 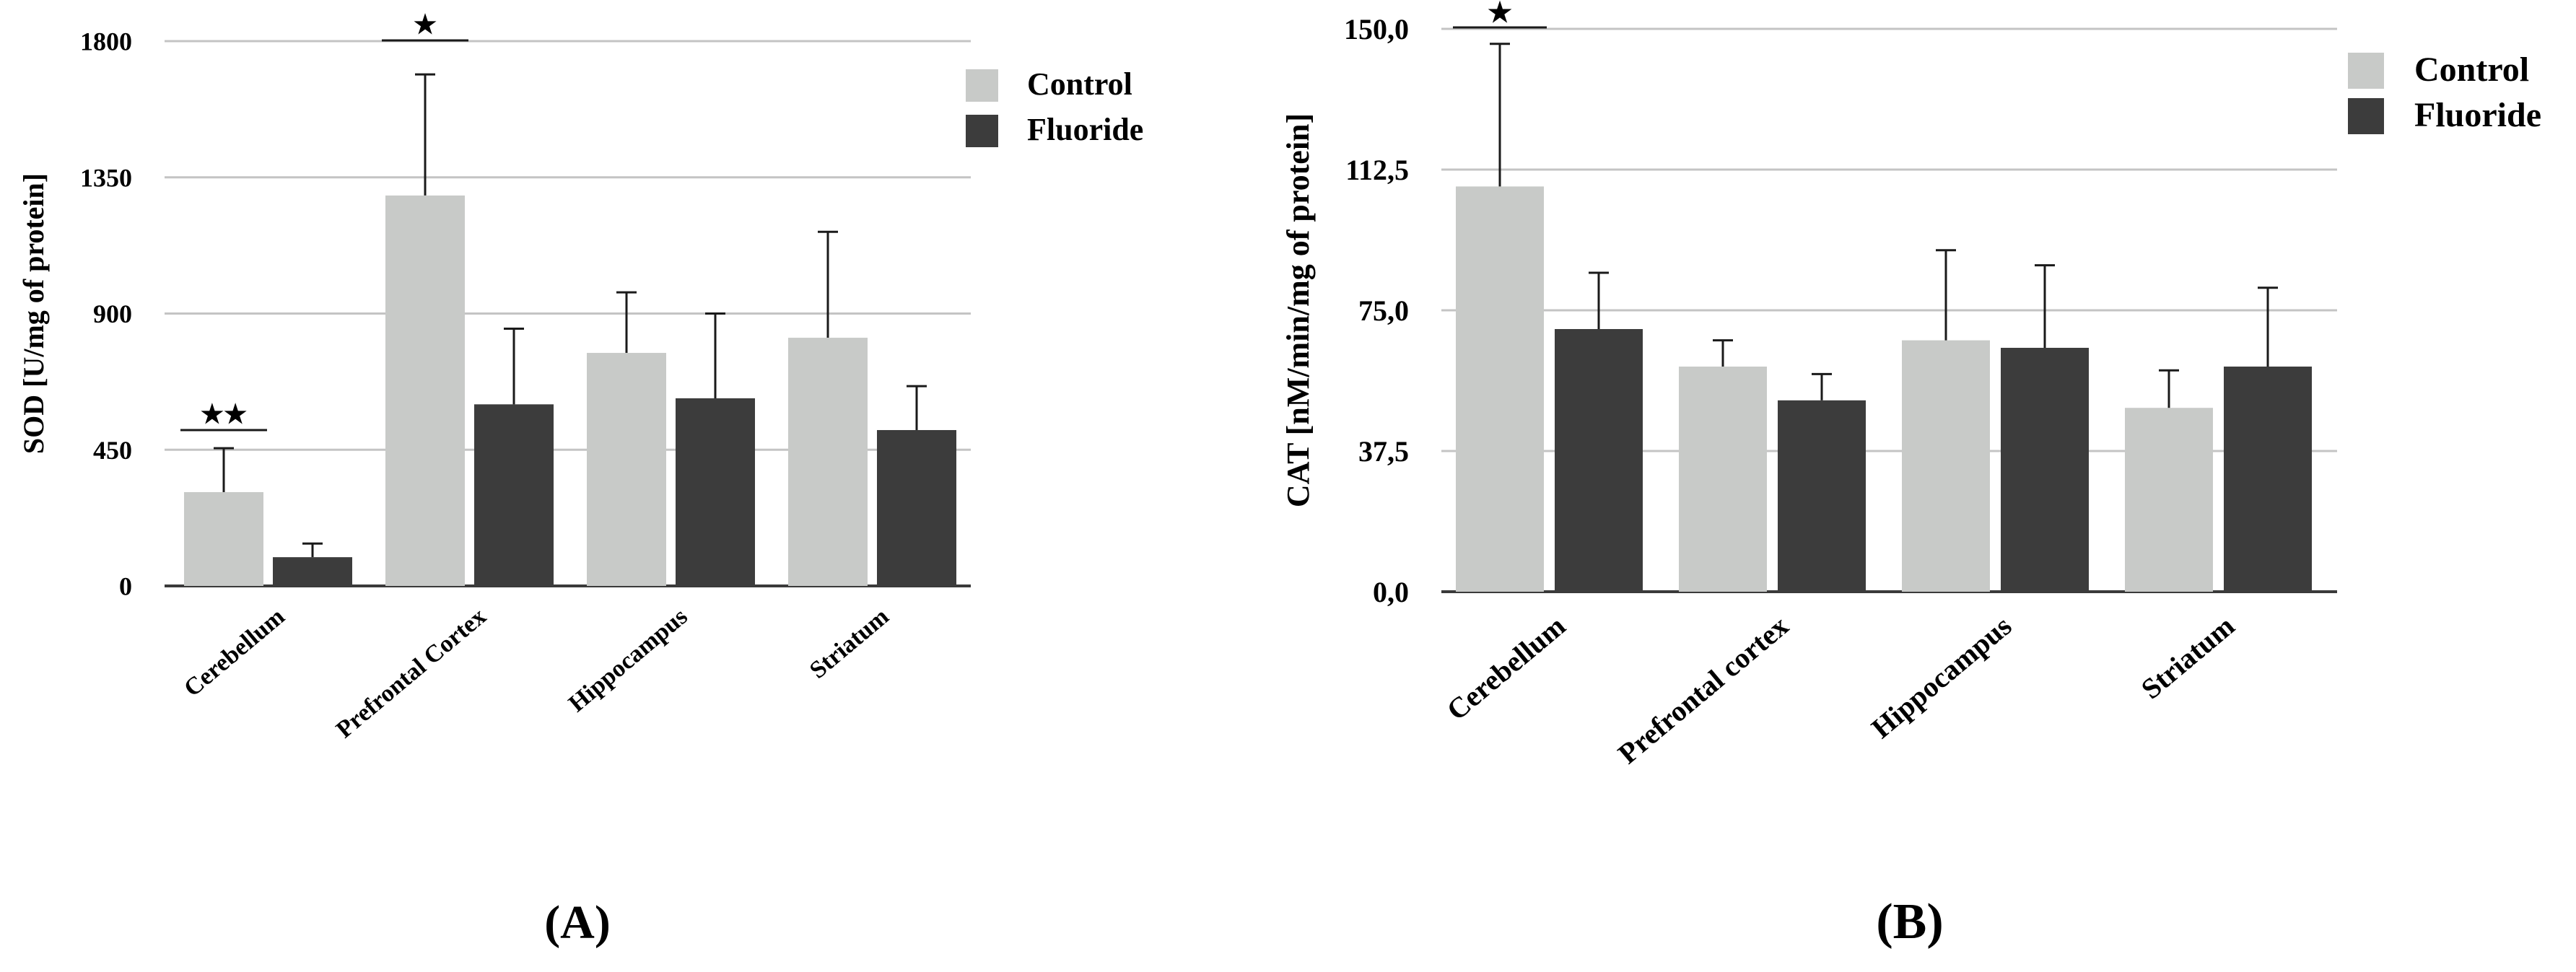 What do you see at coordinates (1391, 592) in the screenshot?
I see `y-tick-label: 0,0` at bounding box center [1391, 592].